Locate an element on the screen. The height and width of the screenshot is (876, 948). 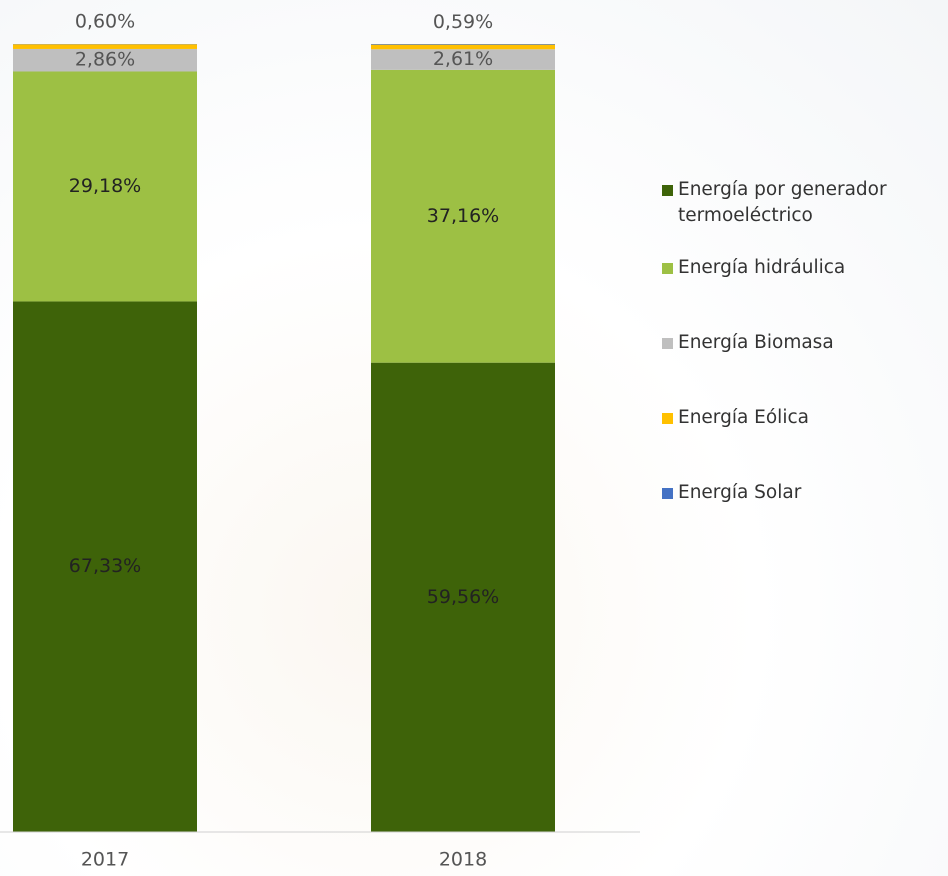
x-tick-label: 2017 is located at coordinates (105, 860).